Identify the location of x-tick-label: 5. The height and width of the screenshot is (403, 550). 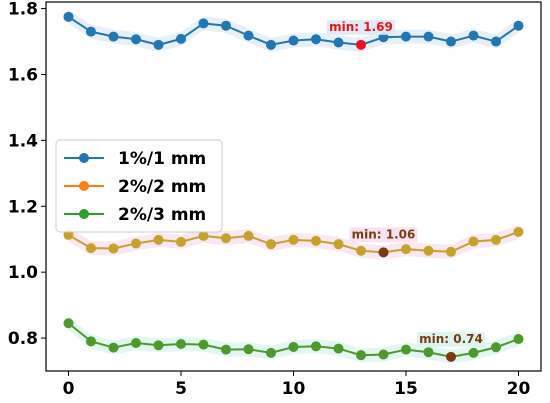
(181, 389).